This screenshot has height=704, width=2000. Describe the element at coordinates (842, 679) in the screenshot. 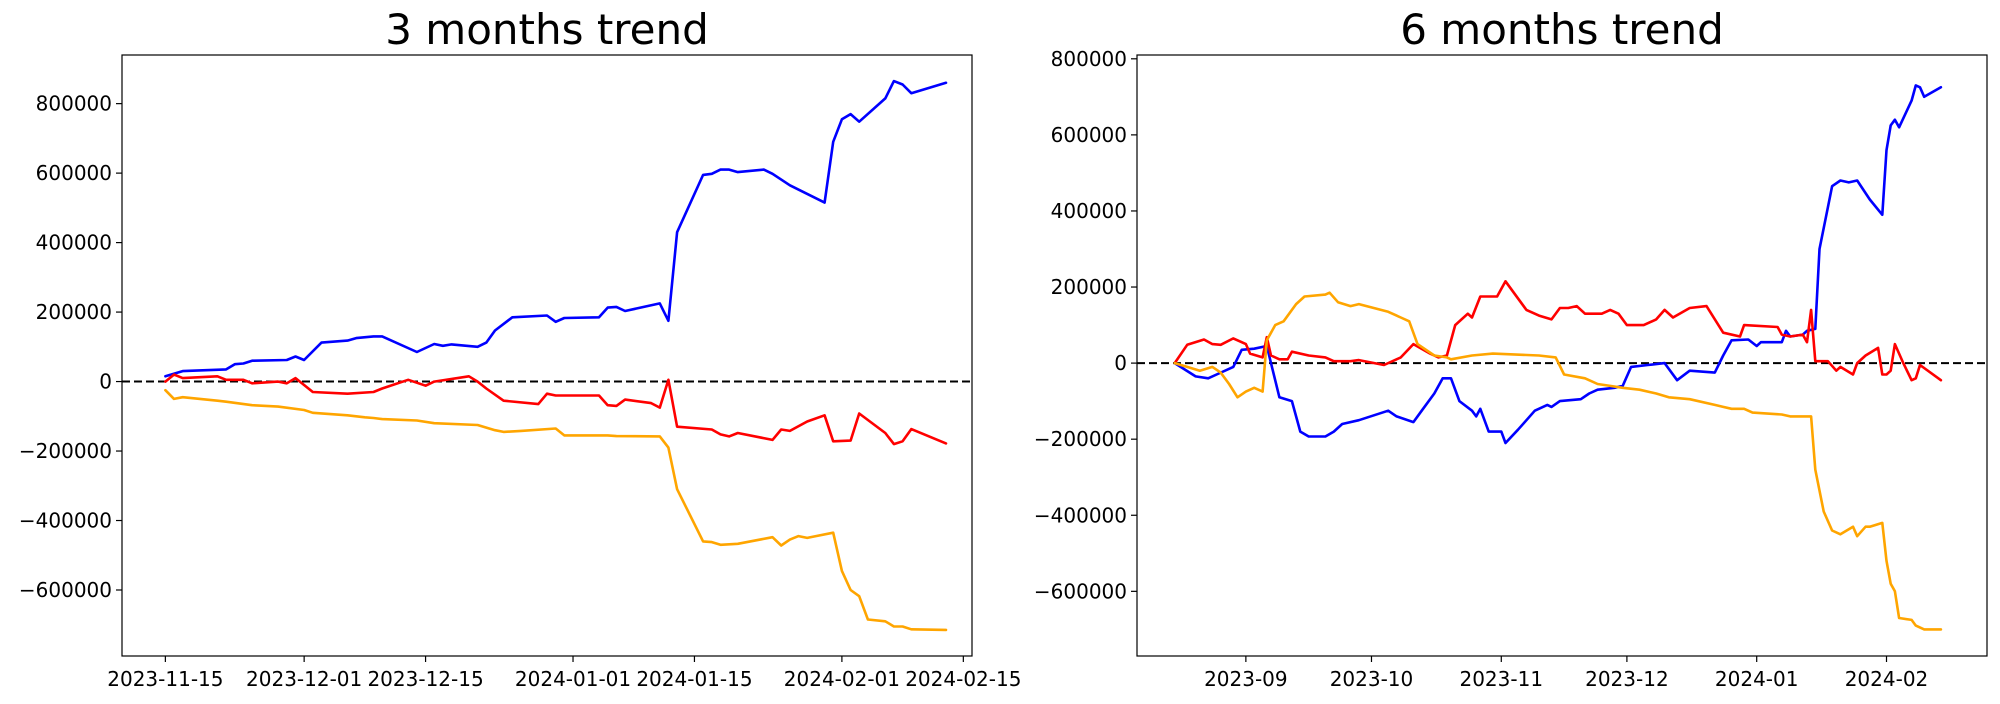

I see `x-tick-label: 2024-02-01` at that location.